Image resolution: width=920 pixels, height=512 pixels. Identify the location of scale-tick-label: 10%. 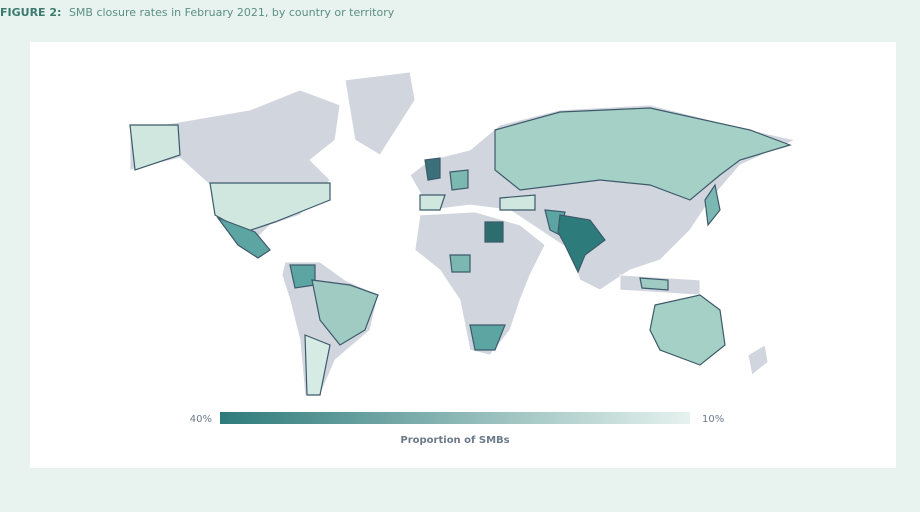
(713, 419).